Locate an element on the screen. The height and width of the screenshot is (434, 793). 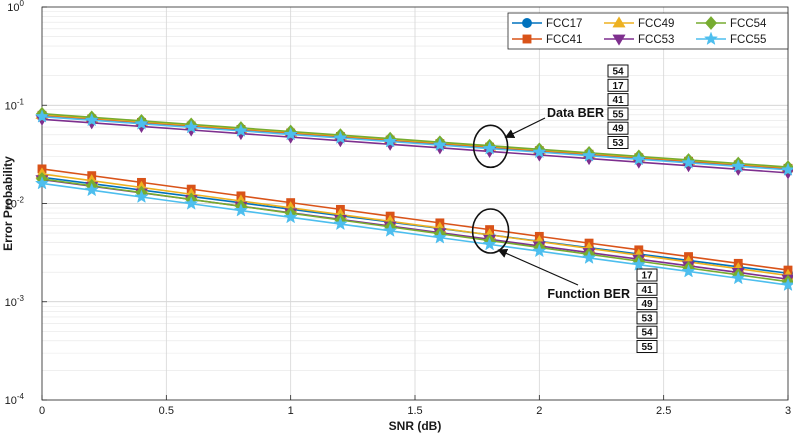
legend-label: FCC54 is located at coordinates (748, 24).